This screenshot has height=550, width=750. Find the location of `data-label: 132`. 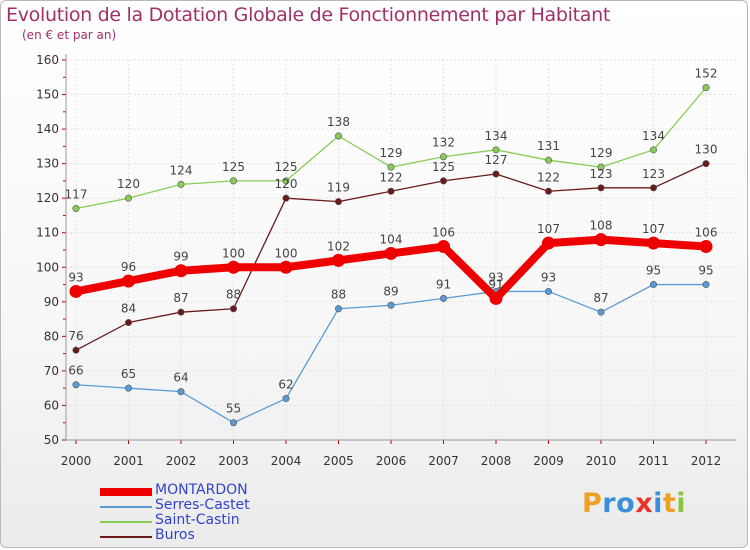

data-label: 132 is located at coordinates (443, 143).